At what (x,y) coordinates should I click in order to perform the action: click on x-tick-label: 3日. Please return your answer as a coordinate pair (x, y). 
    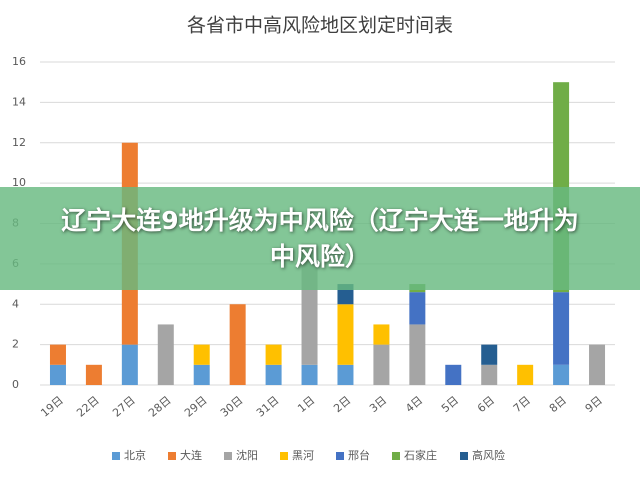
    Looking at the image, I should click on (378, 405).